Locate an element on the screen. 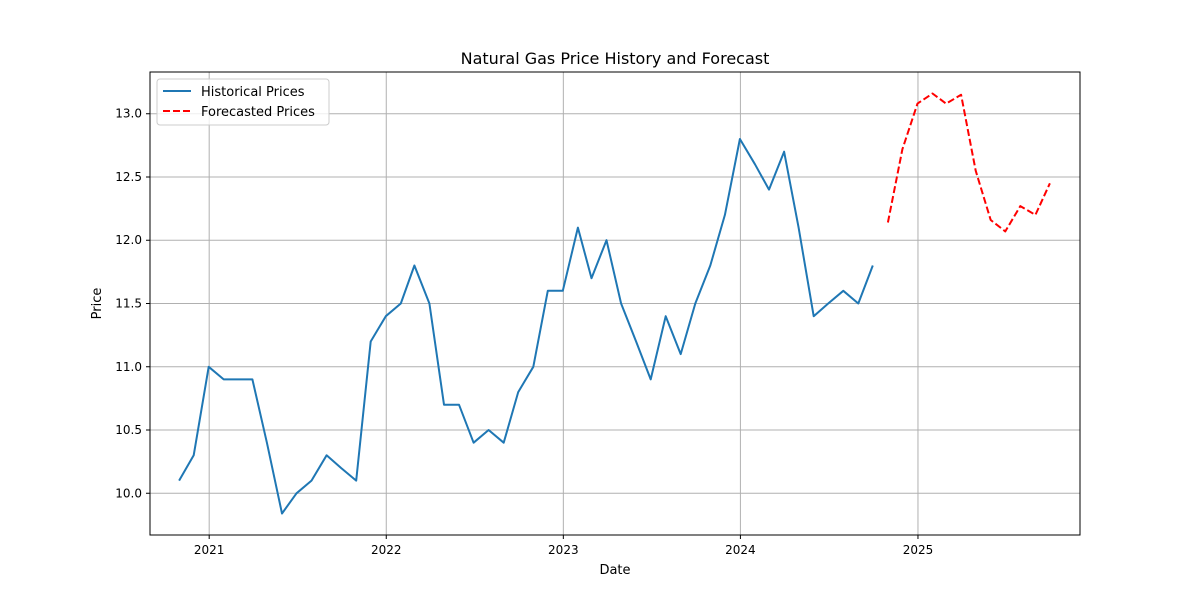 Image resolution: width=1200 pixels, height=600 pixels. legend-label-historical-prices: Historical Prices is located at coordinates (253, 92).